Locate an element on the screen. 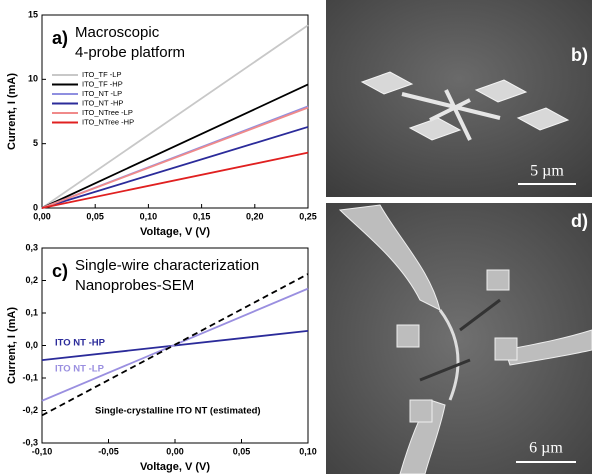  y-tick-label: 10 is located at coordinates (33, 79).